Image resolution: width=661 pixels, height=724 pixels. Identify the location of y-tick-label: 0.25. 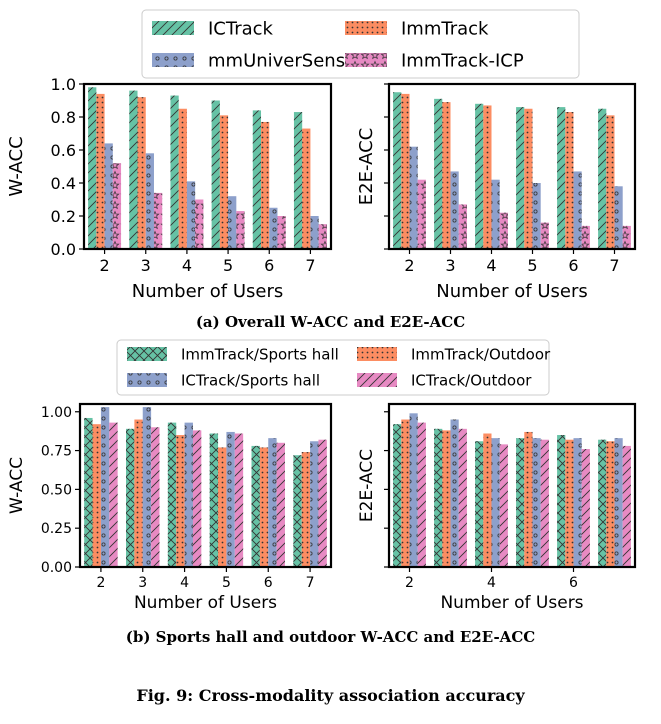
(56, 529).